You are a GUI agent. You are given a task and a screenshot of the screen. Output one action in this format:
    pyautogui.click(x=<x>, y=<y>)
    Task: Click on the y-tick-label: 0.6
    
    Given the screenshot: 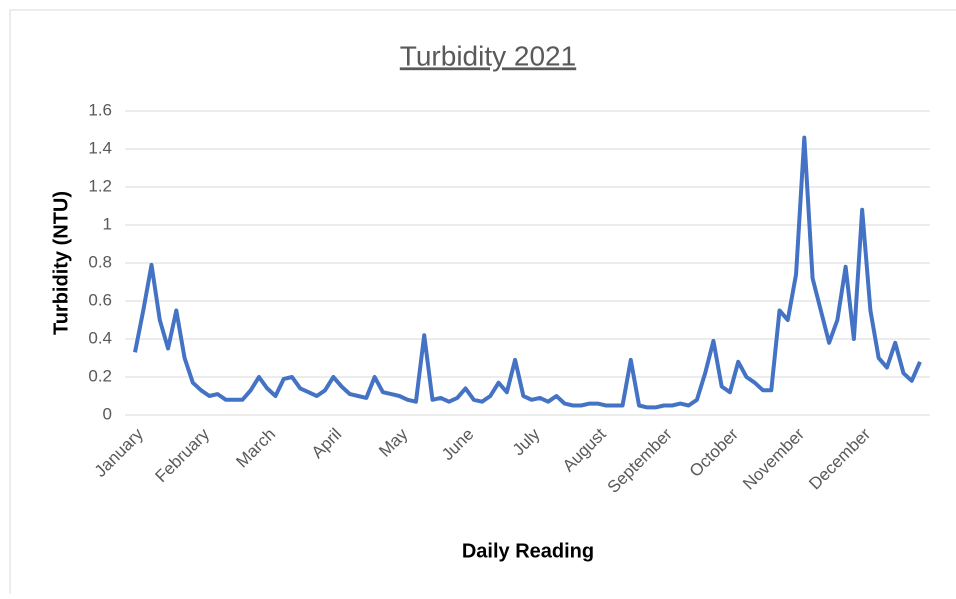 What is the action you would take?
    pyautogui.click(x=100, y=299)
    